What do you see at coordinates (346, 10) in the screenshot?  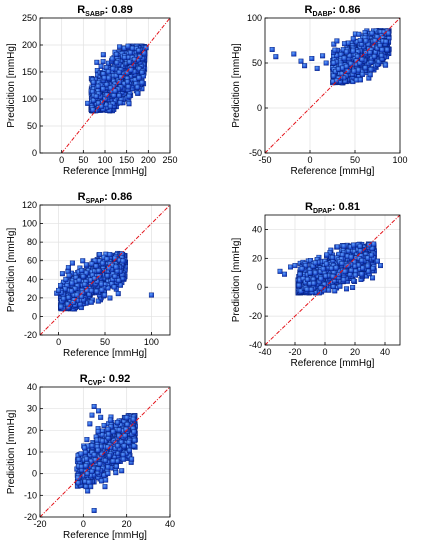 I see `title-value: : 0.86` at bounding box center [346, 10].